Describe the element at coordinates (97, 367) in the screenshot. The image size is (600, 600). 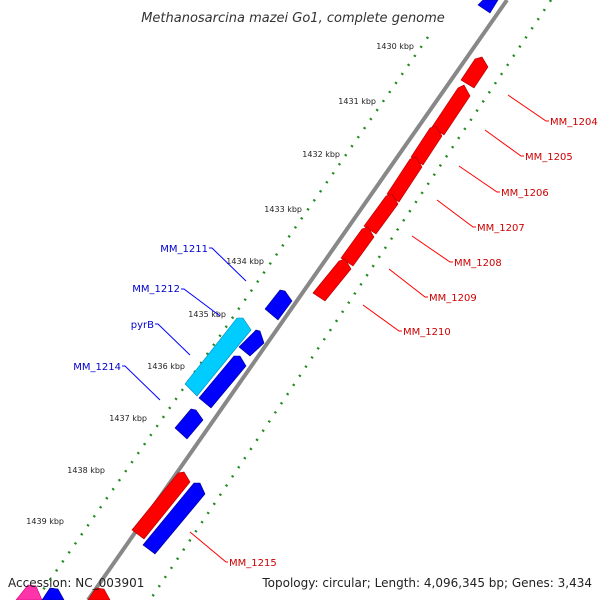
I see `gene-label-mm-1214: MM_1214` at that location.